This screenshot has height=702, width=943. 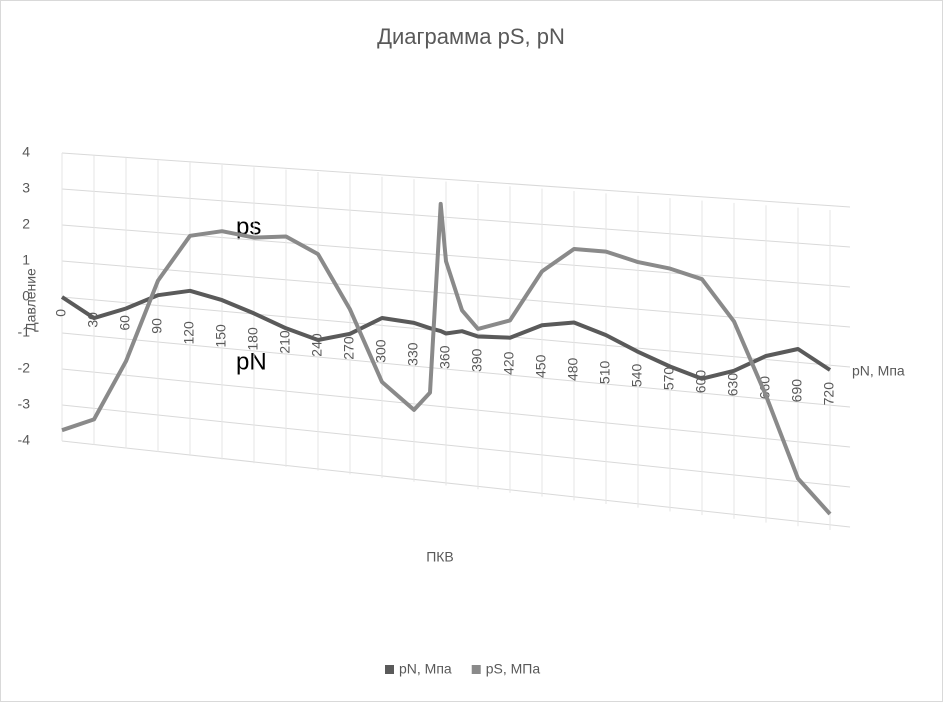 I want to click on x-tick-label: 210, so click(x=285, y=342).